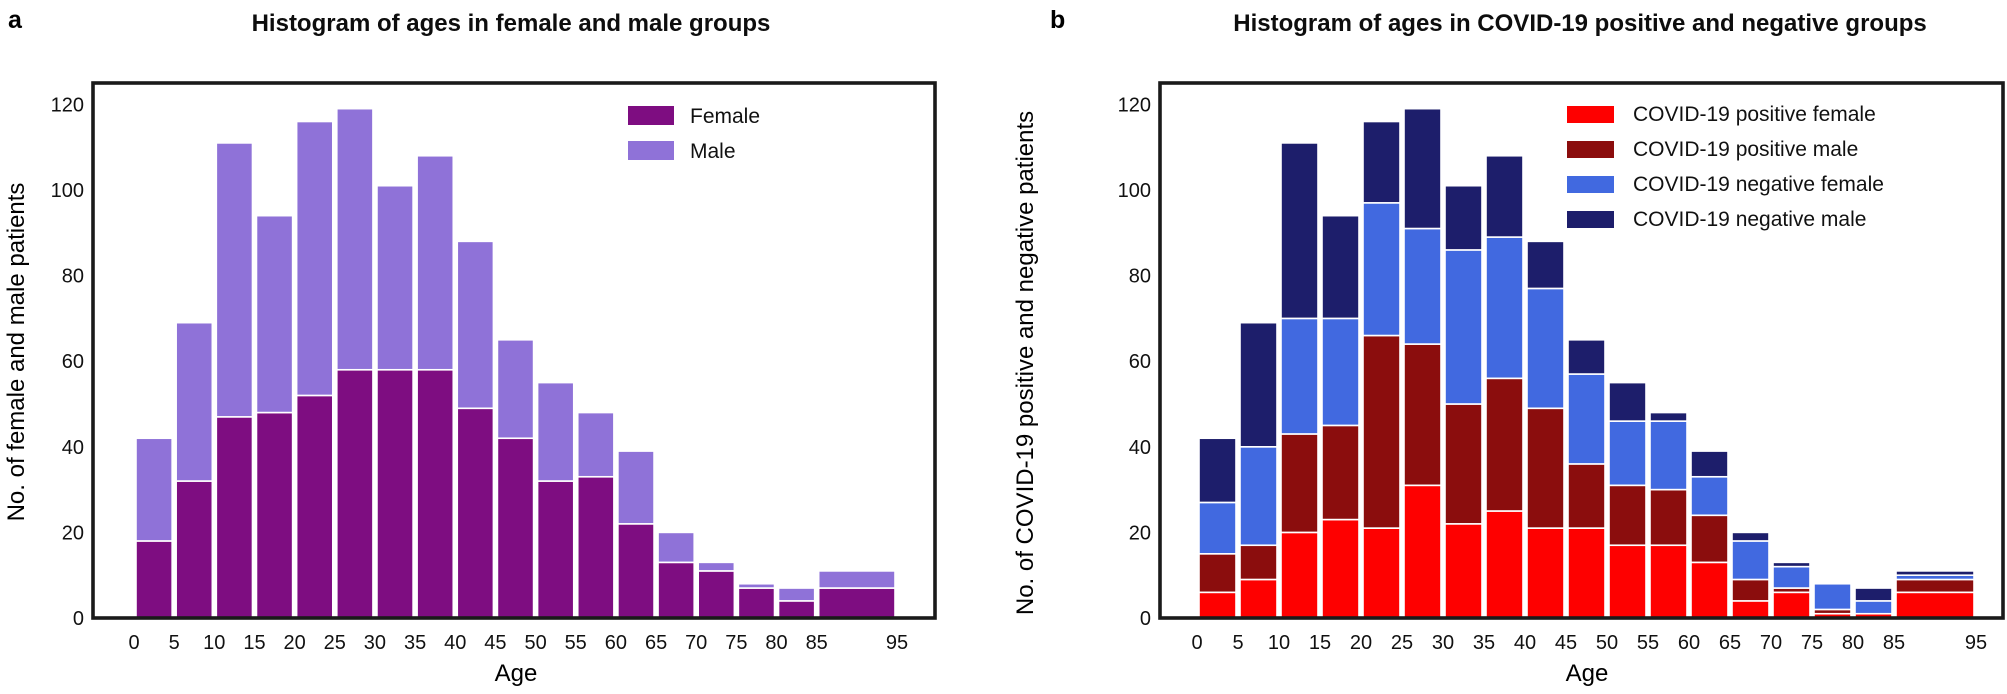 The height and width of the screenshot is (694, 2007). Describe the element at coordinates (67, 191) in the screenshot. I see `y-tick-label: 100` at that location.